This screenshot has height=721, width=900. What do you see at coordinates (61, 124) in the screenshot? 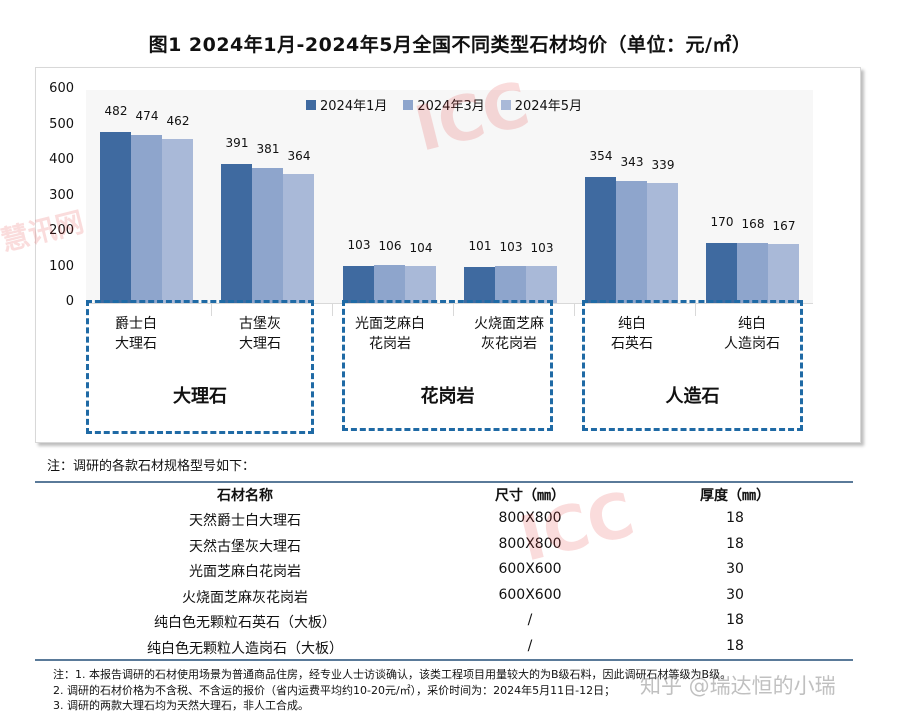
I see `y-tick-label: 500` at bounding box center [61, 124].